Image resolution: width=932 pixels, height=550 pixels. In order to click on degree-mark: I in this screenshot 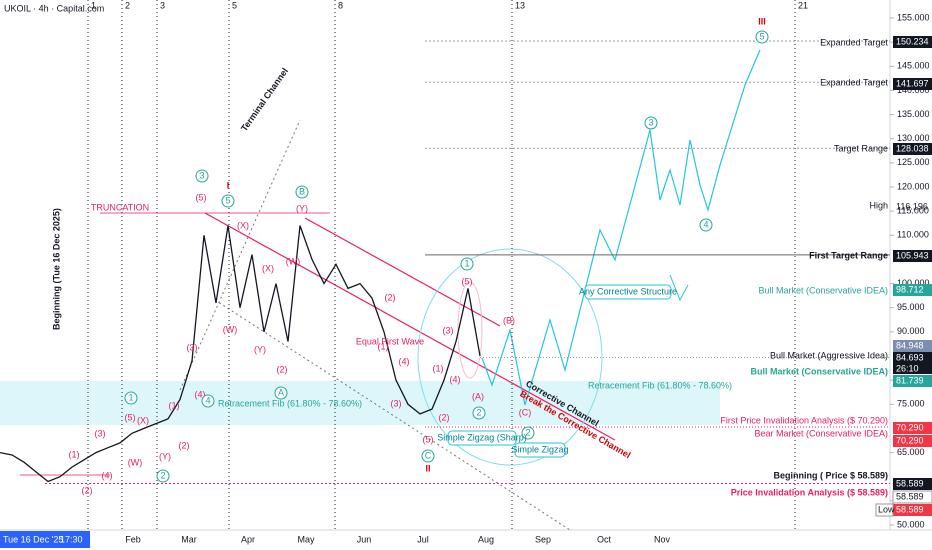, I will do `click(228, 185)`.